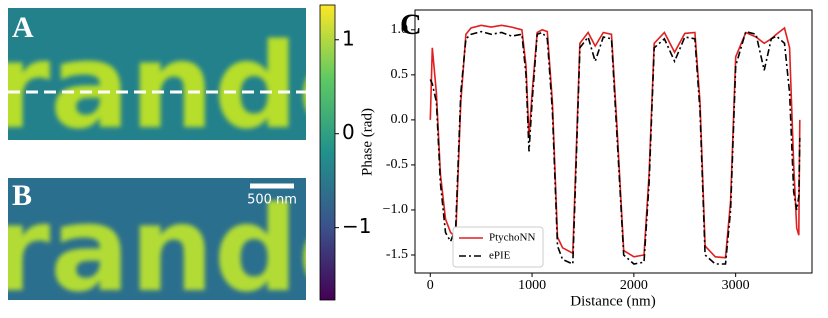  I want to click on y-tick-label: 1.0, so click(400, 29).